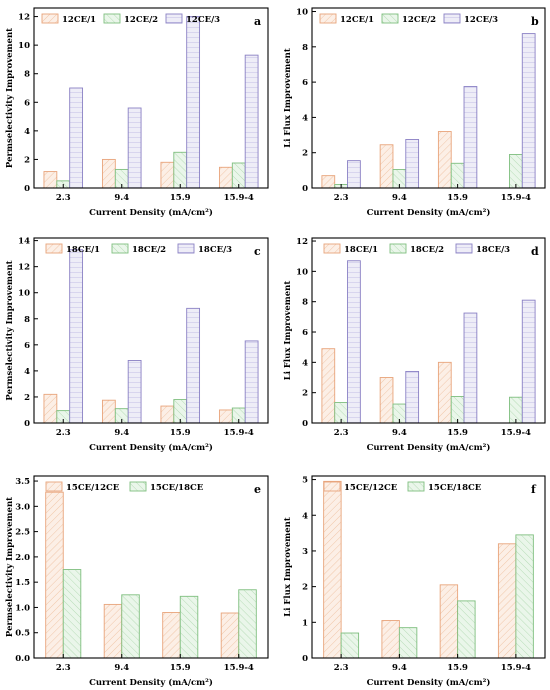  Describe the element at coordinates (305, 481) in the screenshot. I see `y-tick-label: 5` at that location.